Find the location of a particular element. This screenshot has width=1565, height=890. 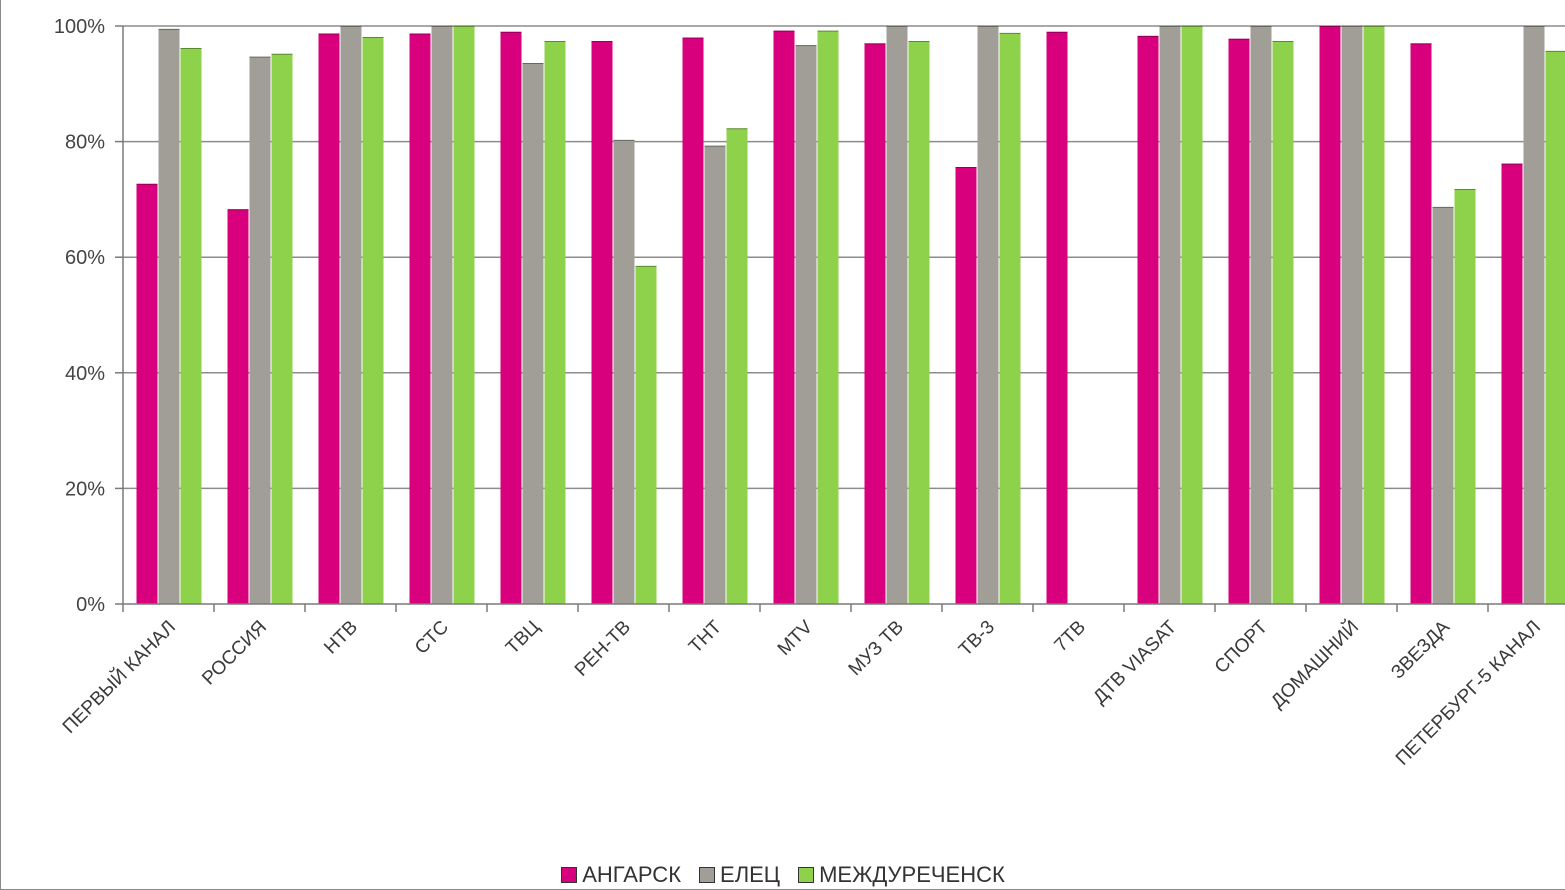

x-tick-label: МУЗ ТВ is located at coordinates (876, 648).